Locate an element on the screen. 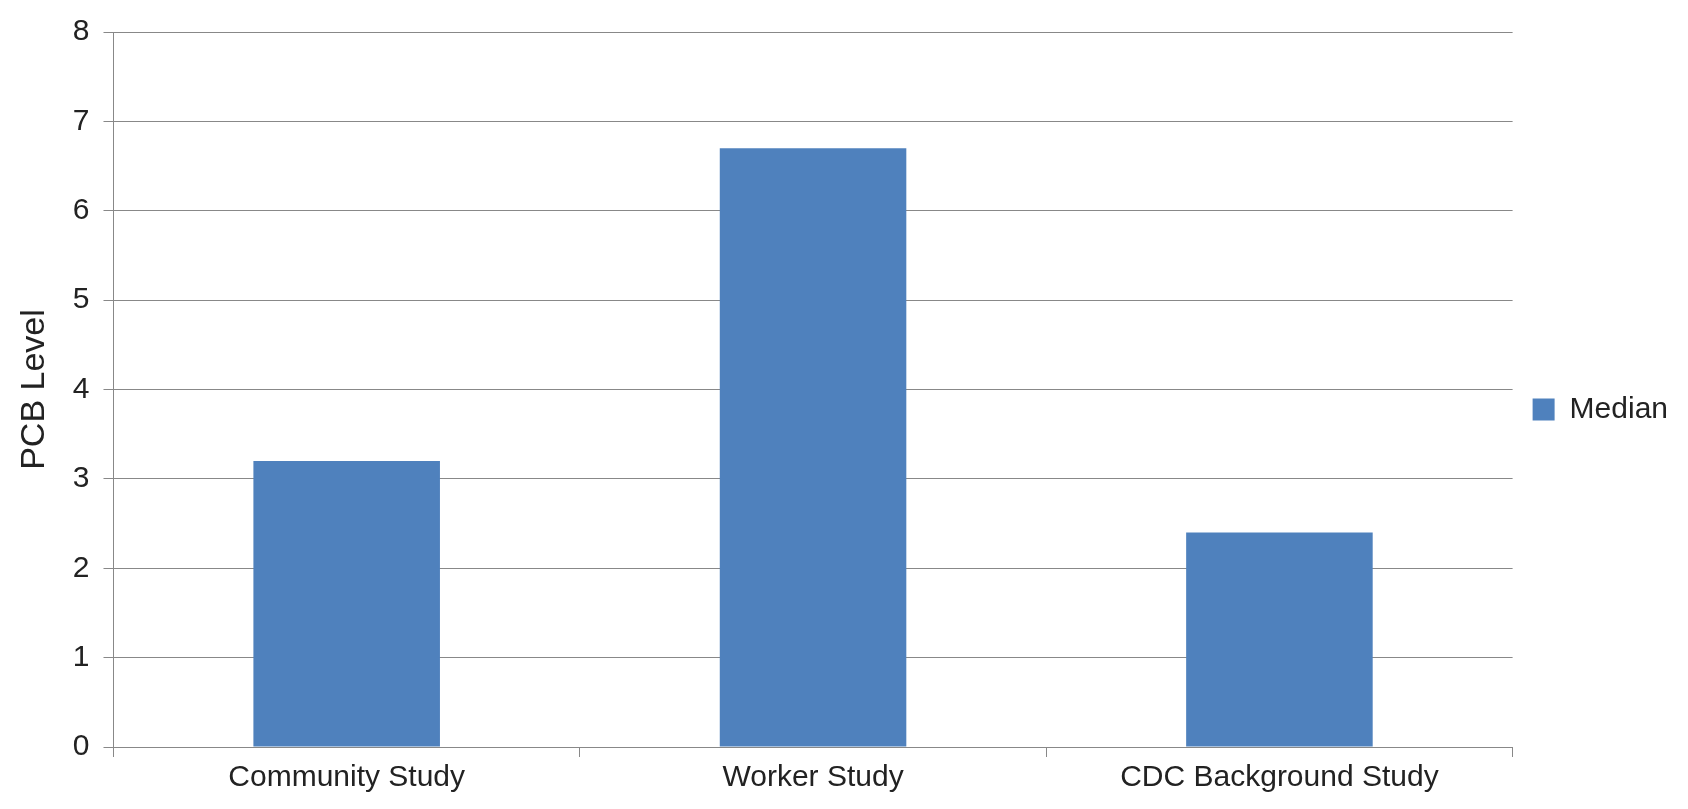 The image size is (1688, 809). y-tick-label: 3 is located at coordinates (81, 477).